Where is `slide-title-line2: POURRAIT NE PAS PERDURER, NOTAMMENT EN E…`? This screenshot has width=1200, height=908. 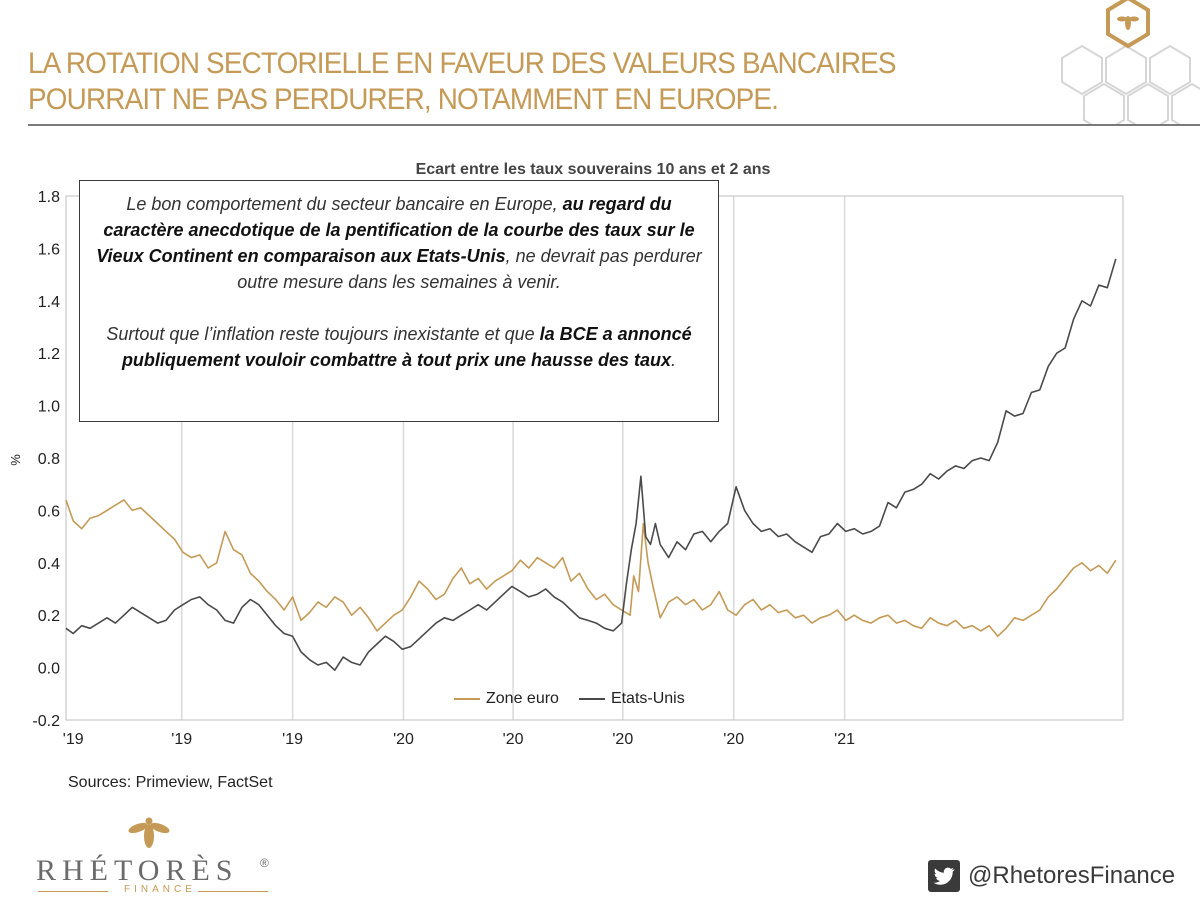 slide-title-line2: POURRAIT NE PAS PERDURER, NOTAMMENT EN E… is located at coordinates (403, 99).